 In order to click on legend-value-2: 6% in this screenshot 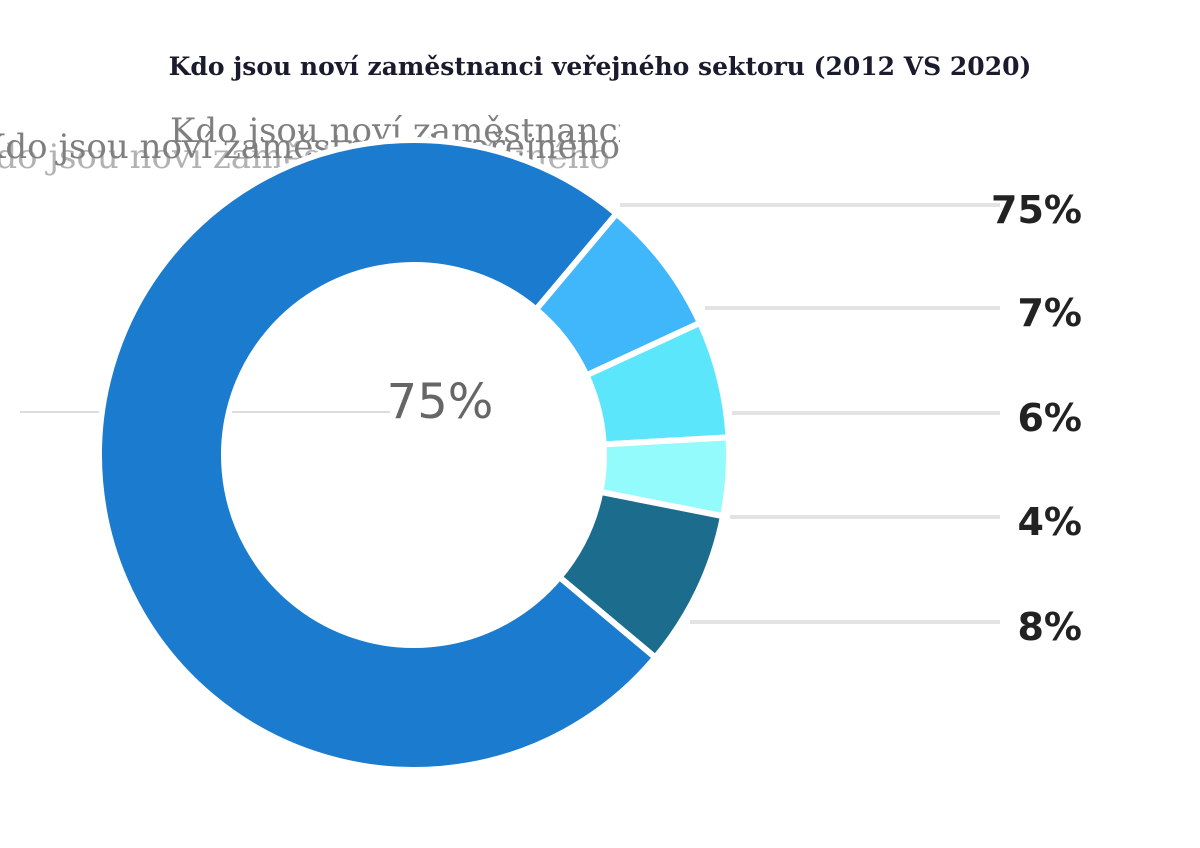, I will do `click(1049, 418)`.